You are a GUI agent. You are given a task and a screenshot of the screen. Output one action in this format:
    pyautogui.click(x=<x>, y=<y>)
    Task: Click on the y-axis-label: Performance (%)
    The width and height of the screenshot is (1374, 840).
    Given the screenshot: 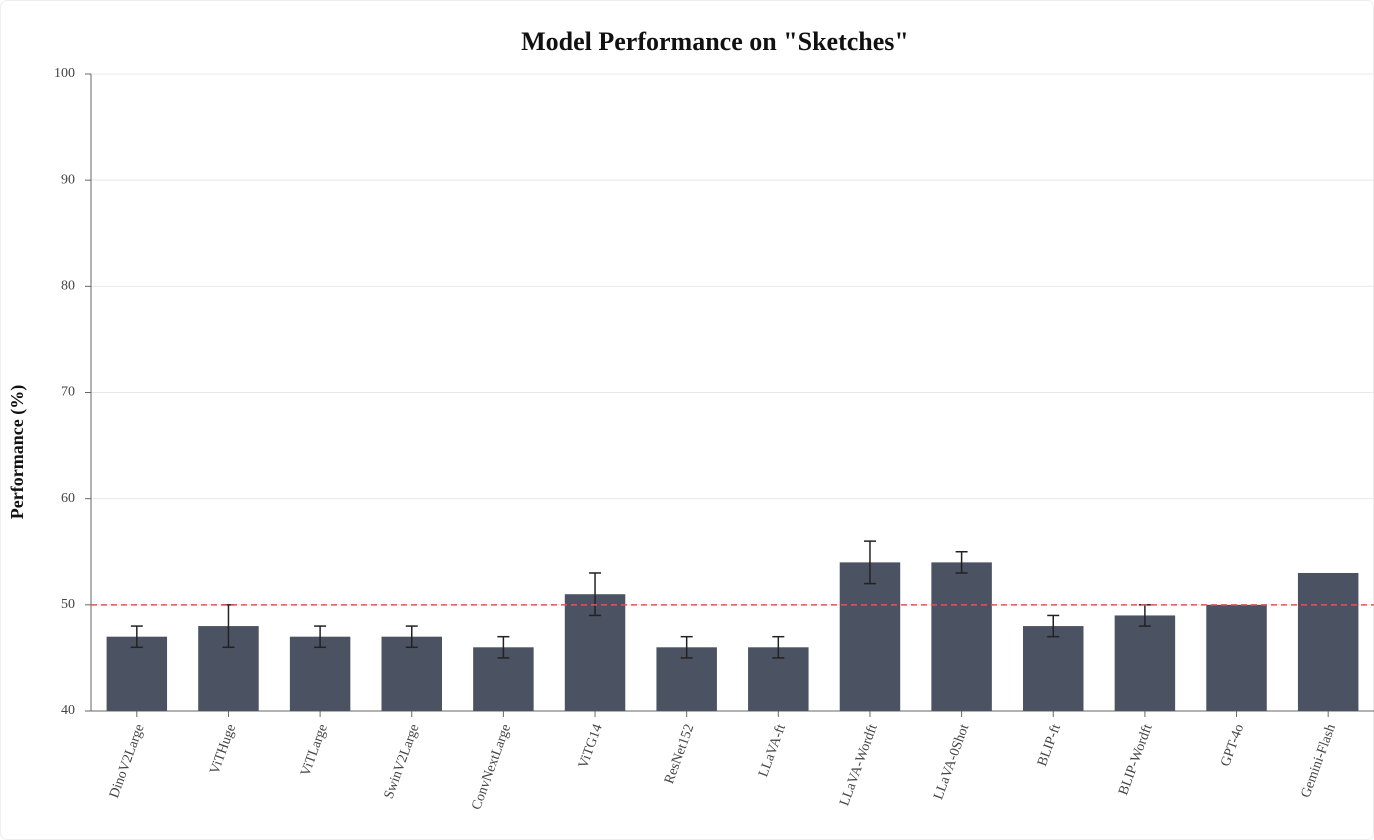 What is the action you would take?
    pyautogui.click(x=17, y=452)
    